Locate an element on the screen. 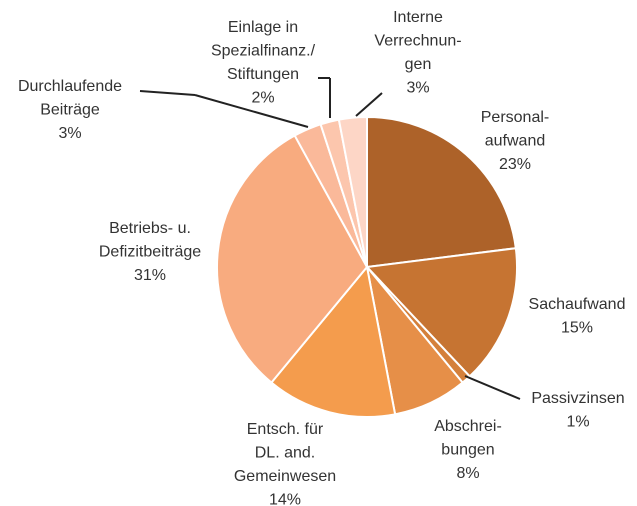  label-line: Personal- is located at coordinates (515, 117).